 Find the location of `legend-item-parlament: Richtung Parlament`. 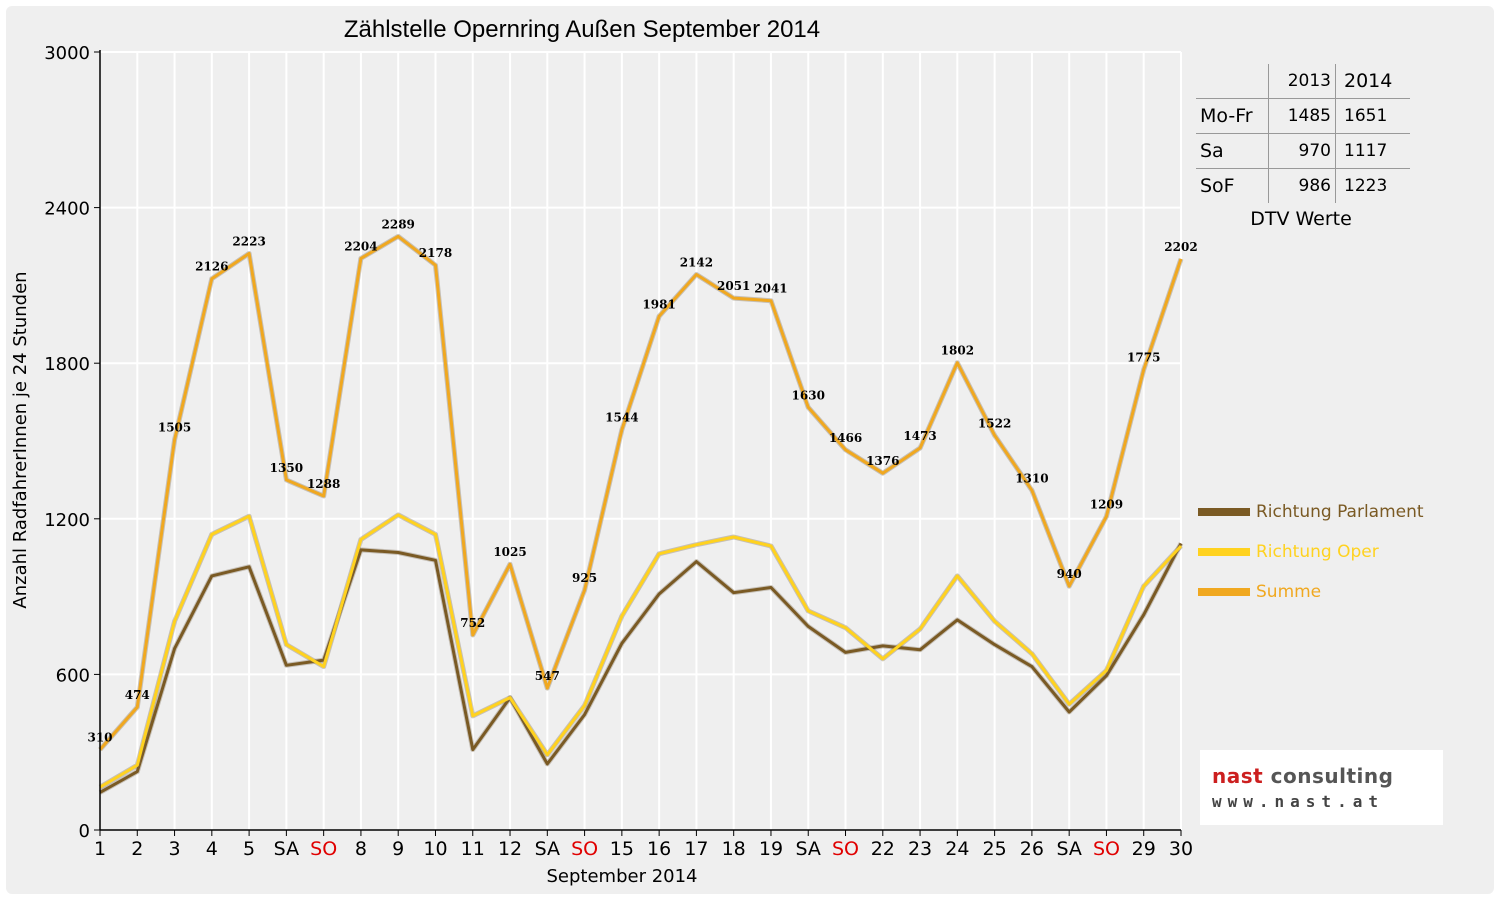

legend-item-parlament: Richtung Parlament is located at coordinates (1311, 512).